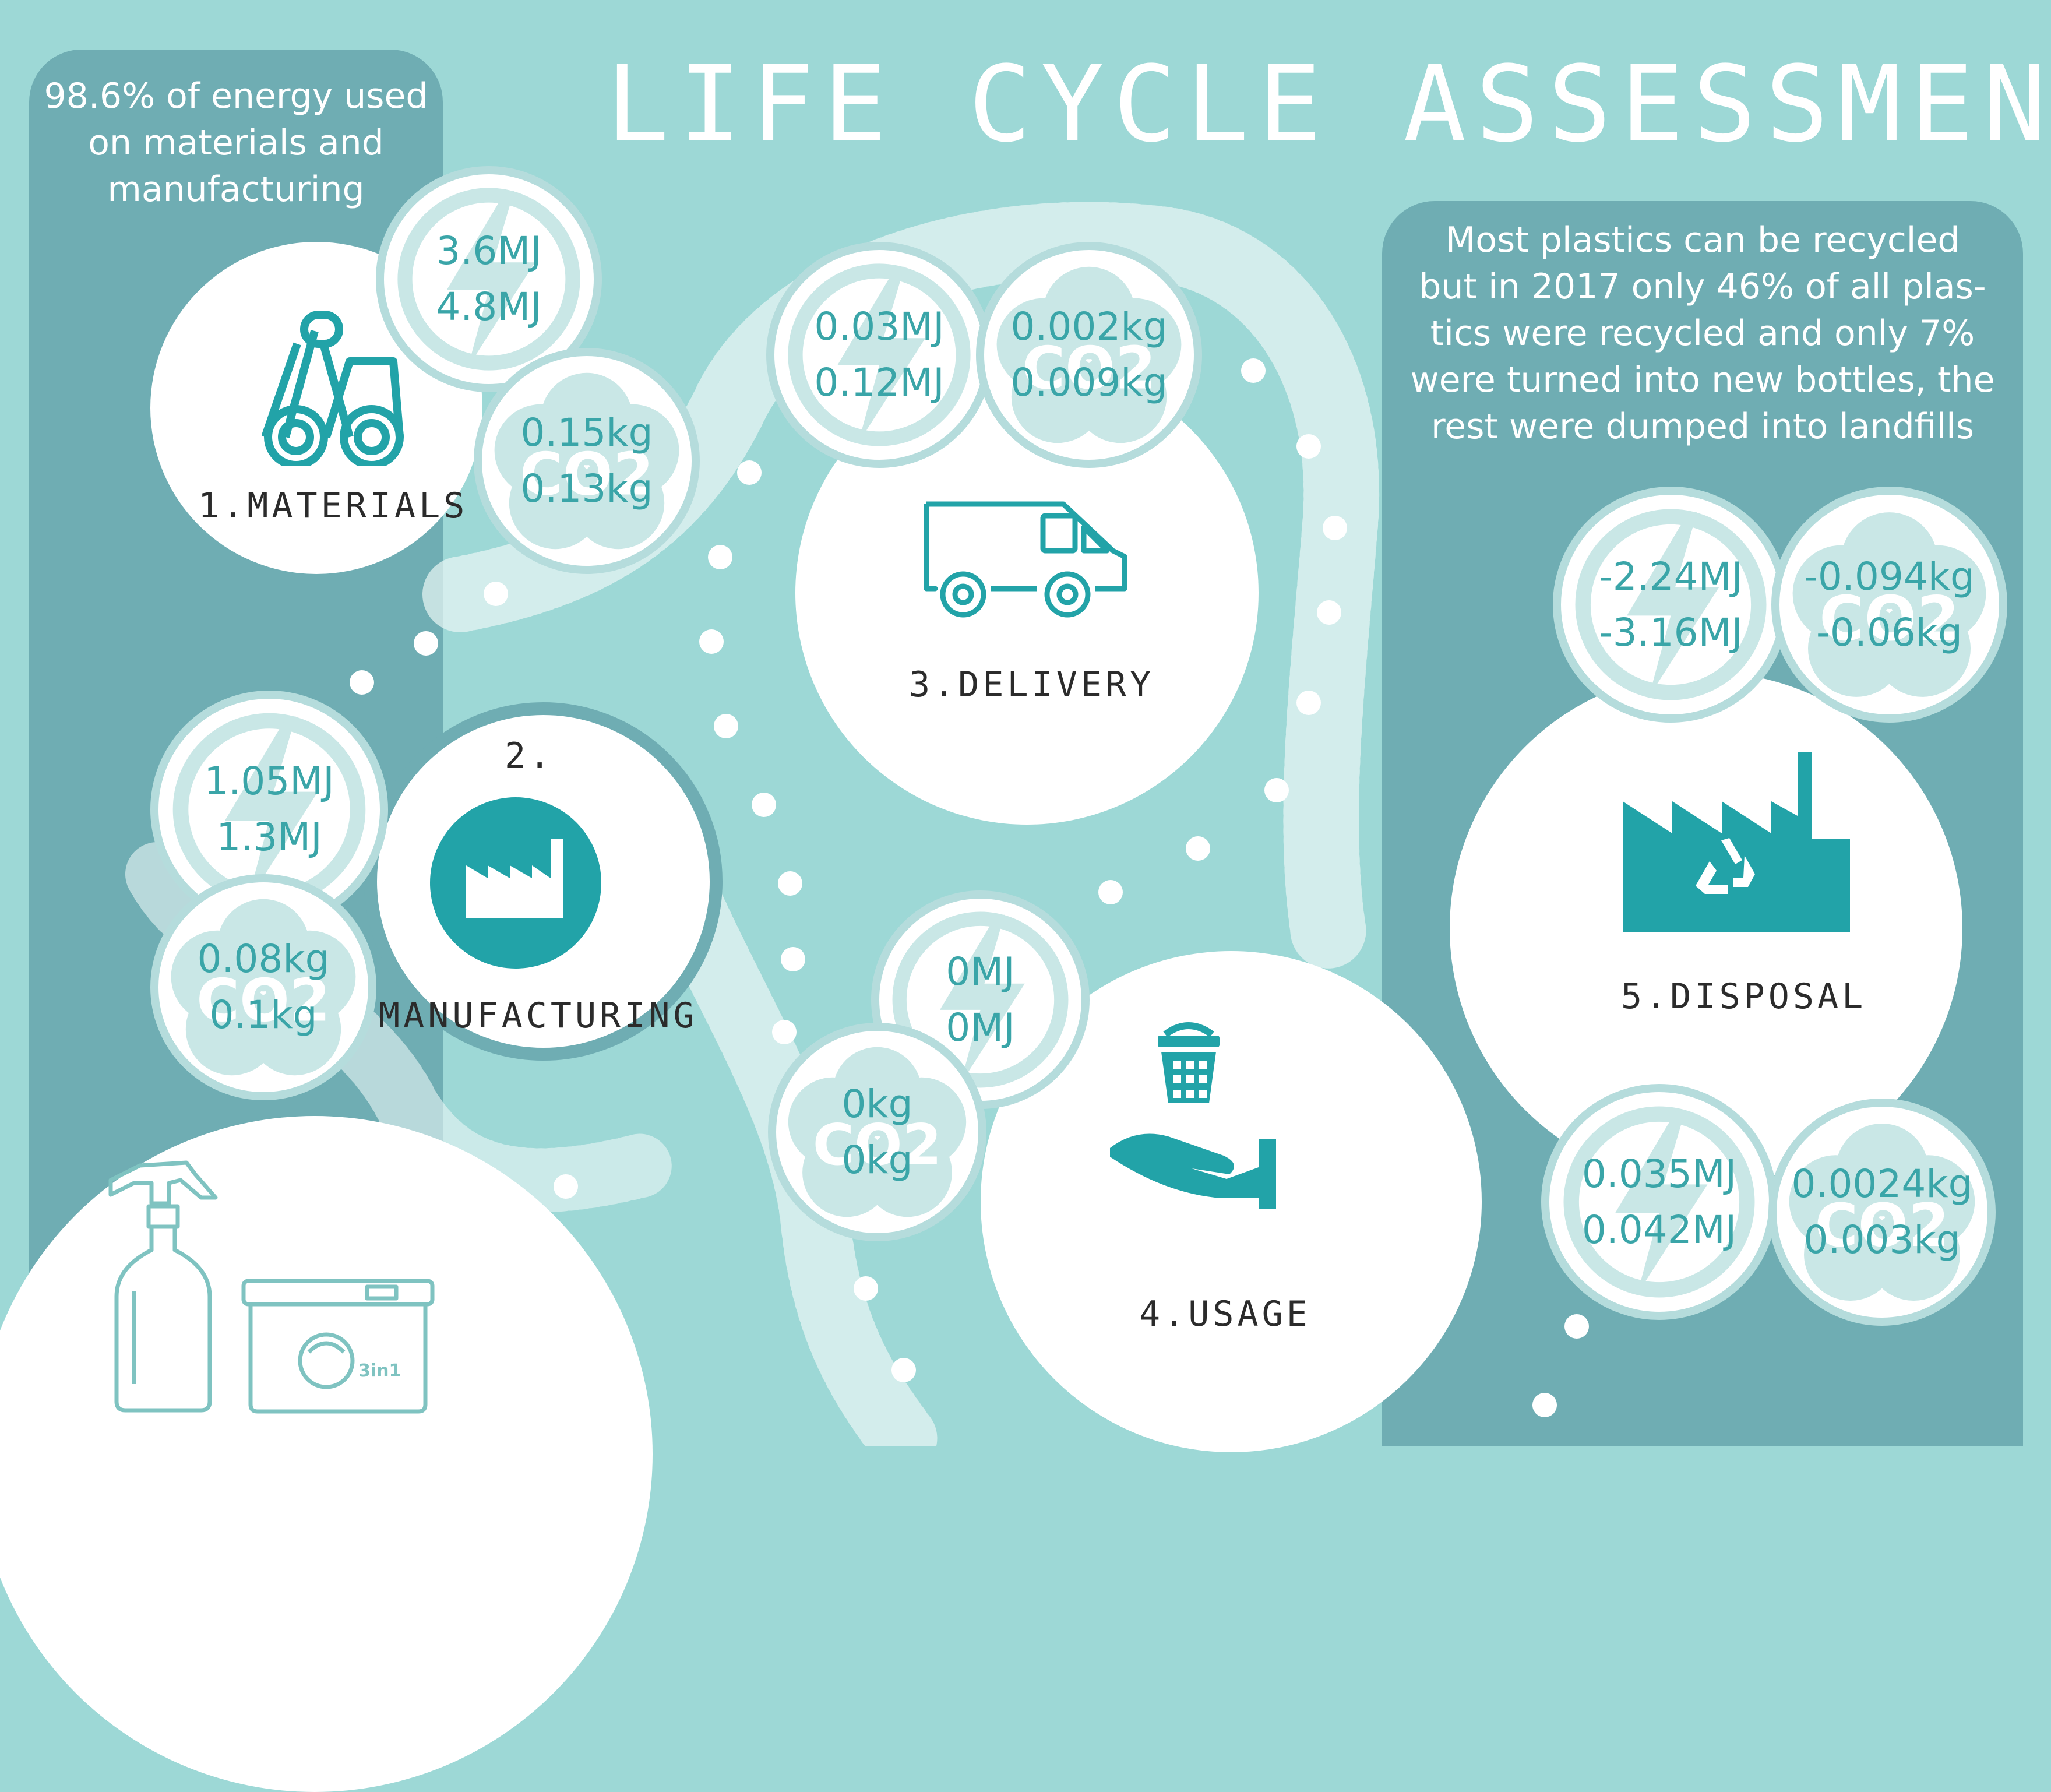 Image resolution: width=2051 pixels, height=1792 pixels. What do you see at coordinates (263, 987) in the screenshot?
I see `manufacturing-co2: 0.08kg 0.1kg` at bounding box center [263, 987].